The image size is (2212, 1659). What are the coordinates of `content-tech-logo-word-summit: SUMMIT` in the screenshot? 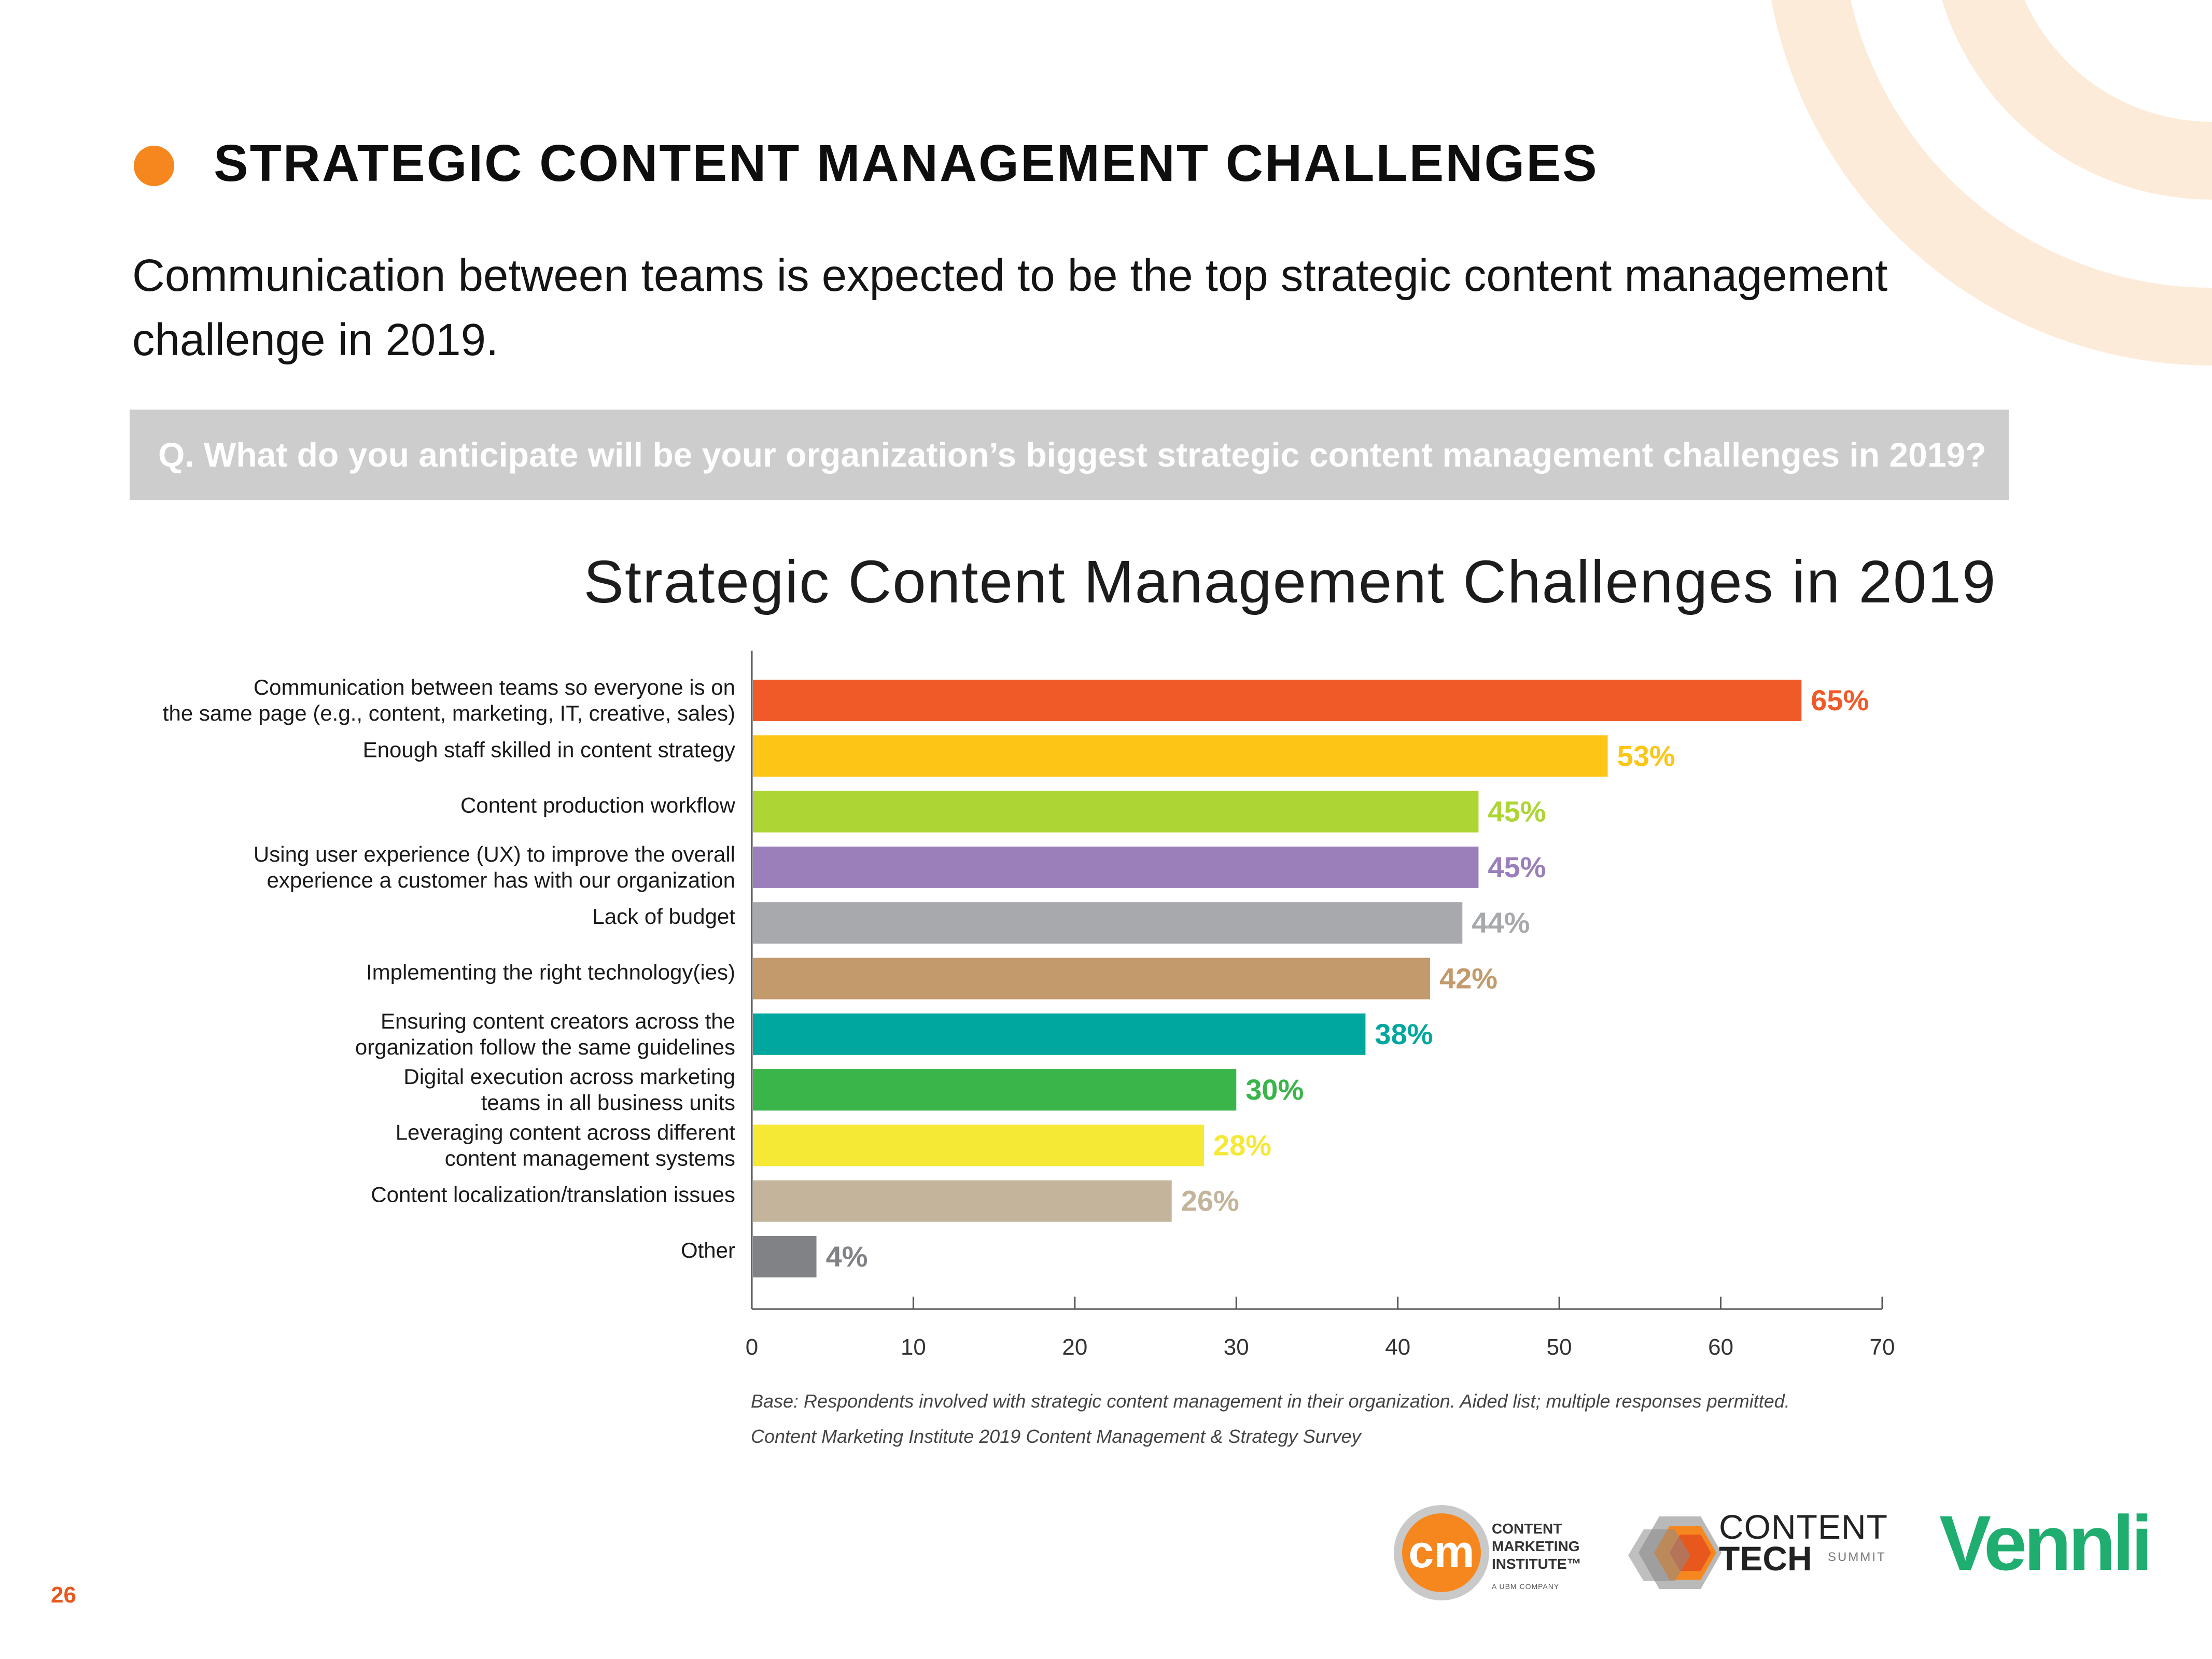 It's located at (1857, 1557).